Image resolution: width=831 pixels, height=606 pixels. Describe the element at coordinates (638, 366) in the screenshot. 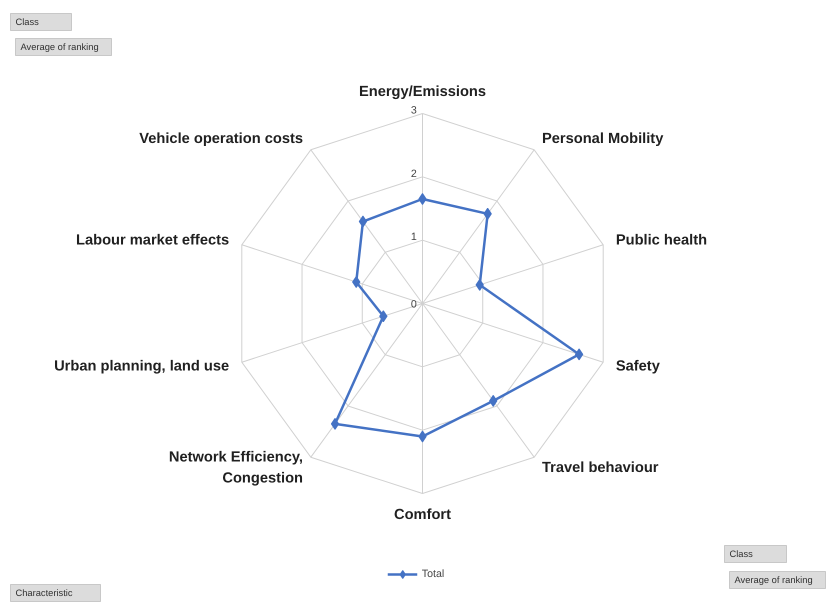

I see `spoke-label: Safety` at that location.